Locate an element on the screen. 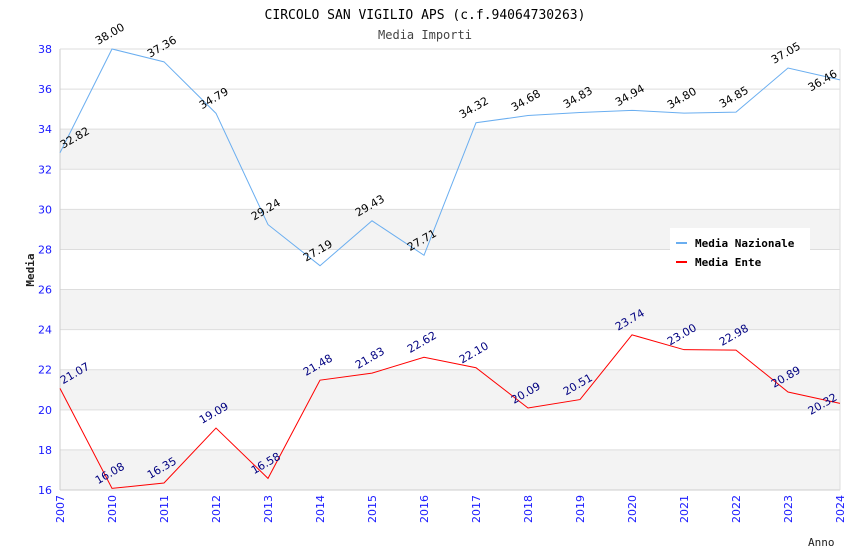  legend-label: Media Ente is located at coordinates (728, 262).